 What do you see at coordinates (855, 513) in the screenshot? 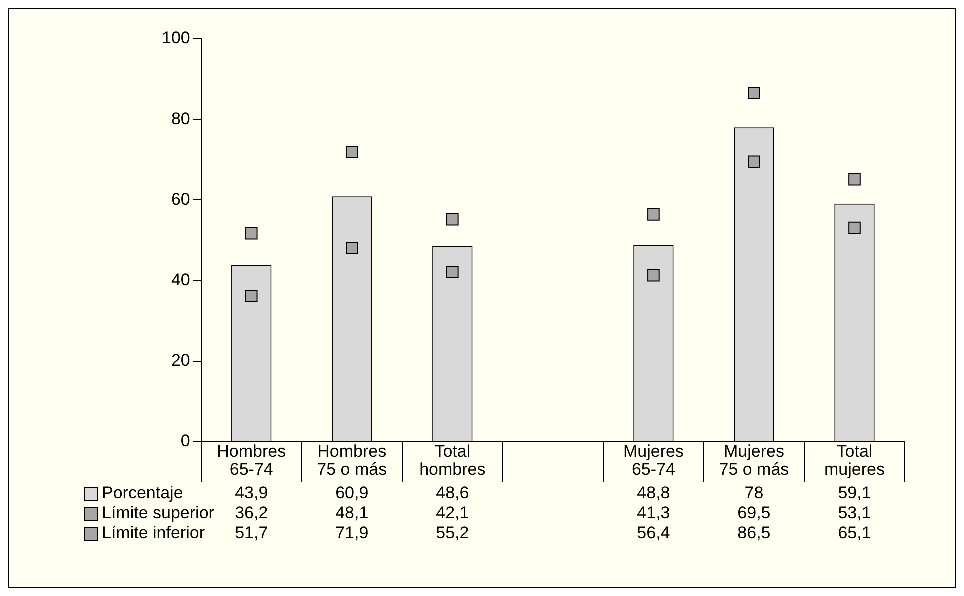
I see `data-label: 53,1` at bounding box center [855, 513].